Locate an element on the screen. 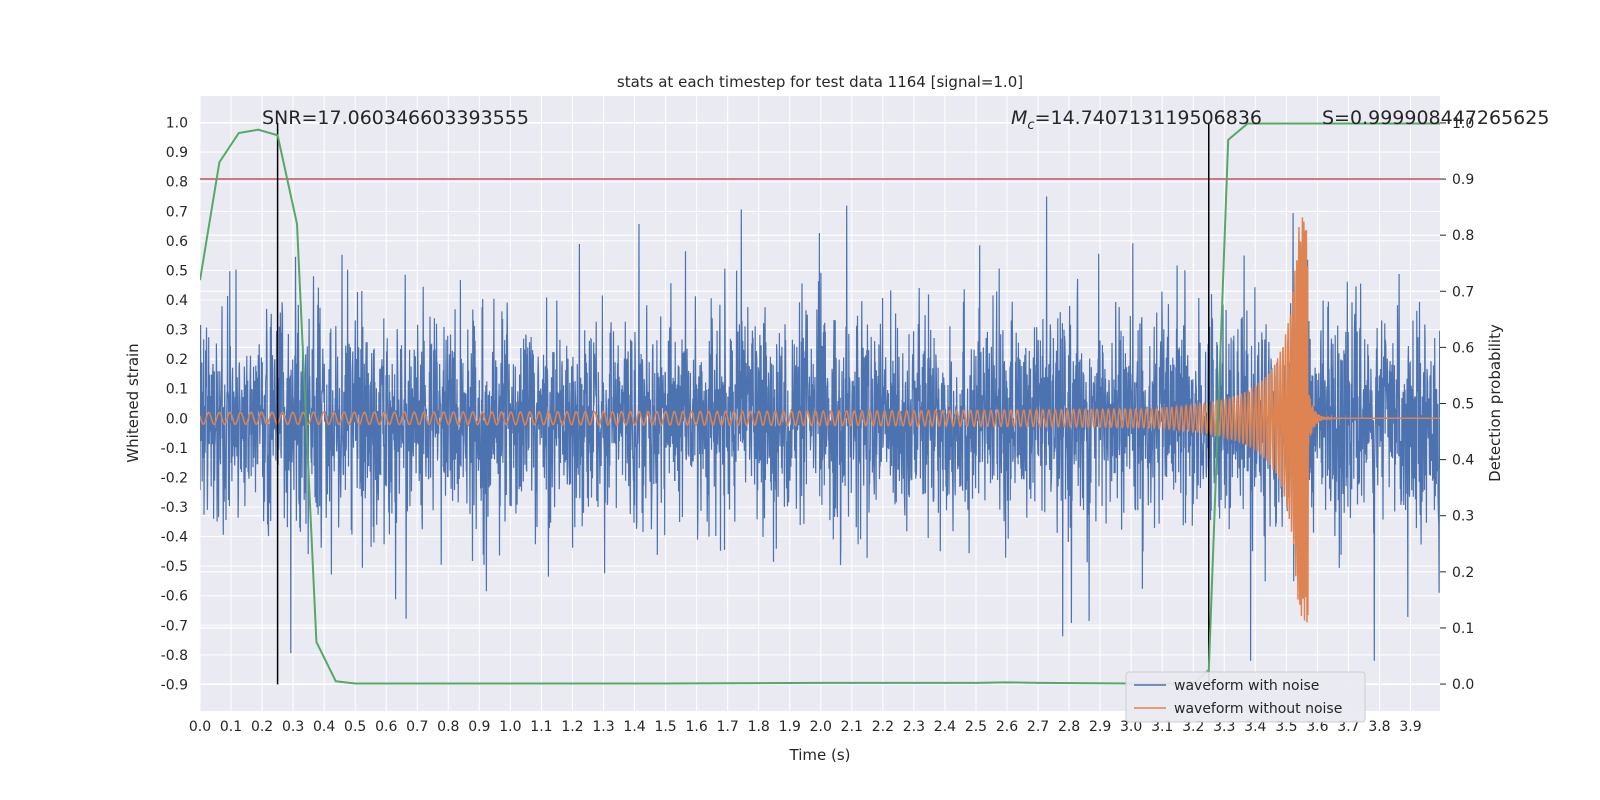 The height and width of the screenshot is (800, 1600). legend-box is located at coordinates (1245, 697).